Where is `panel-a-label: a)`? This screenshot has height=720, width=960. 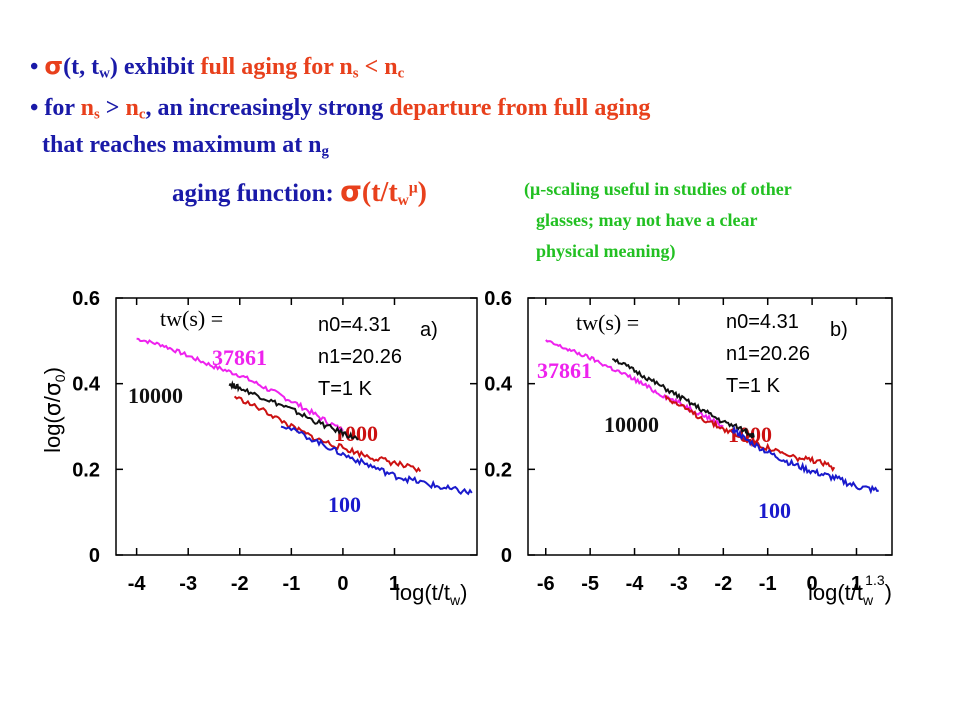 panel-a-label: a) is located at coordinates (429, 330).